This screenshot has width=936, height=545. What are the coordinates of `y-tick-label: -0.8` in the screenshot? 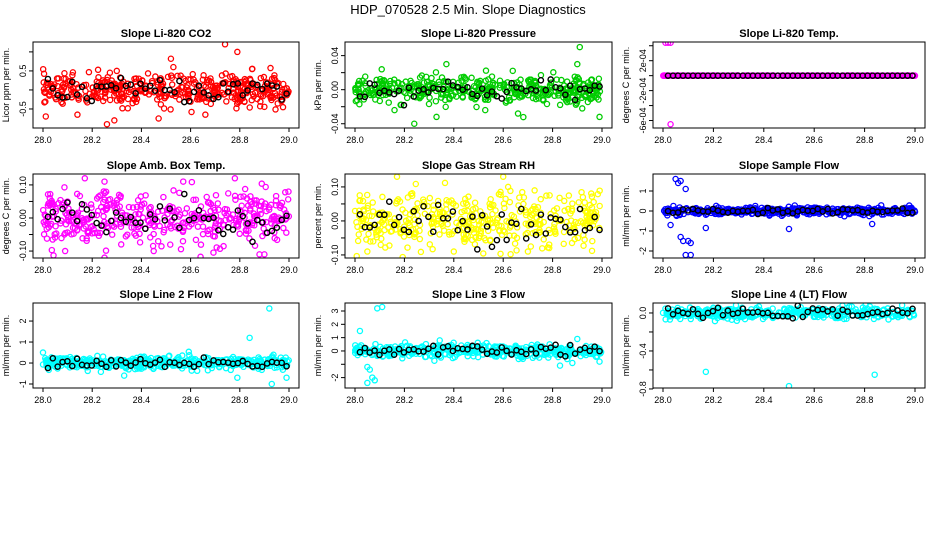 It's located at (643, 389).